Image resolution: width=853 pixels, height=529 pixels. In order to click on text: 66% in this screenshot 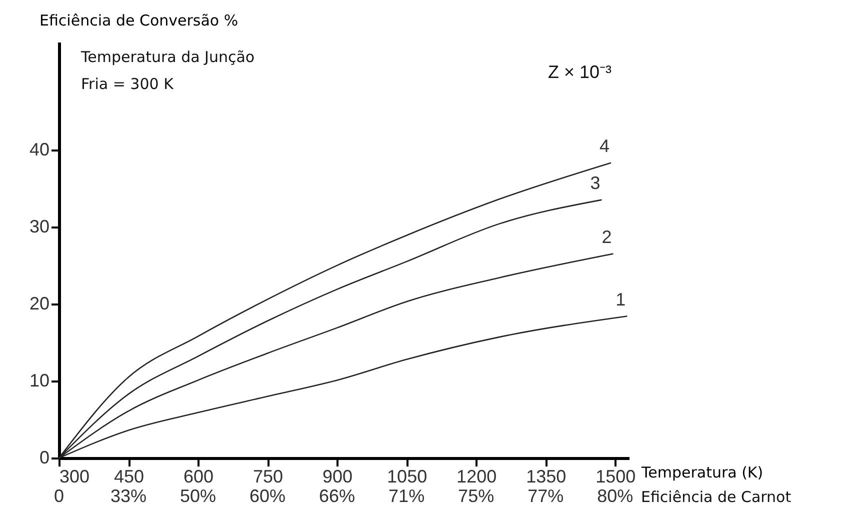, I will do `click(337, 496)`.